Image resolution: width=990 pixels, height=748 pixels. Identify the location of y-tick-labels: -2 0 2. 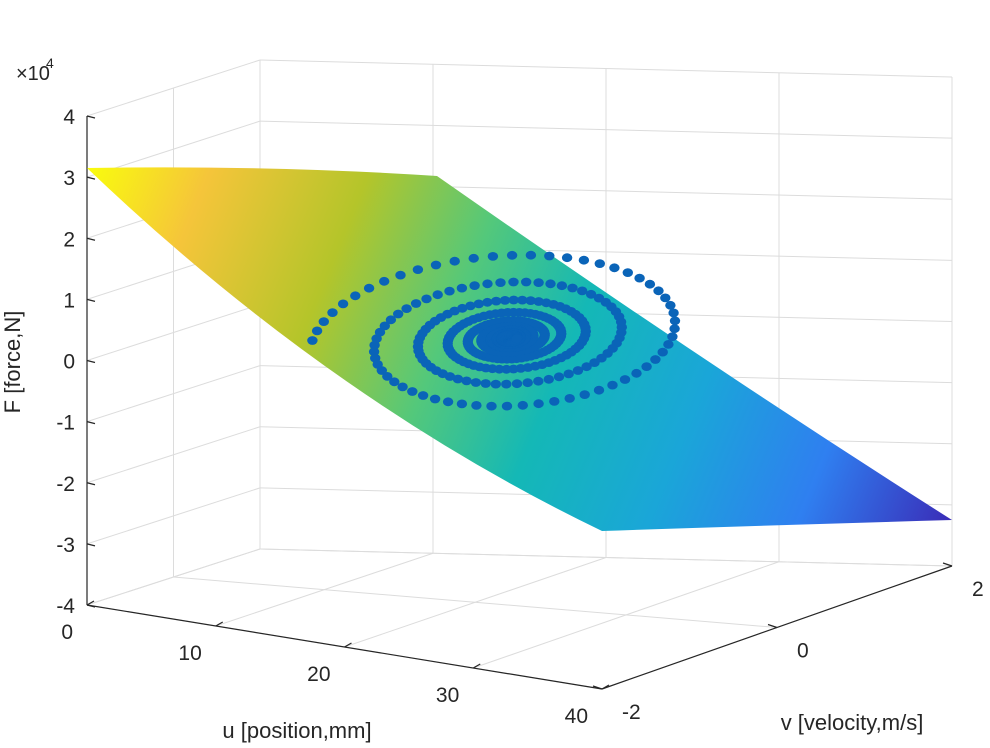
(803, 651).